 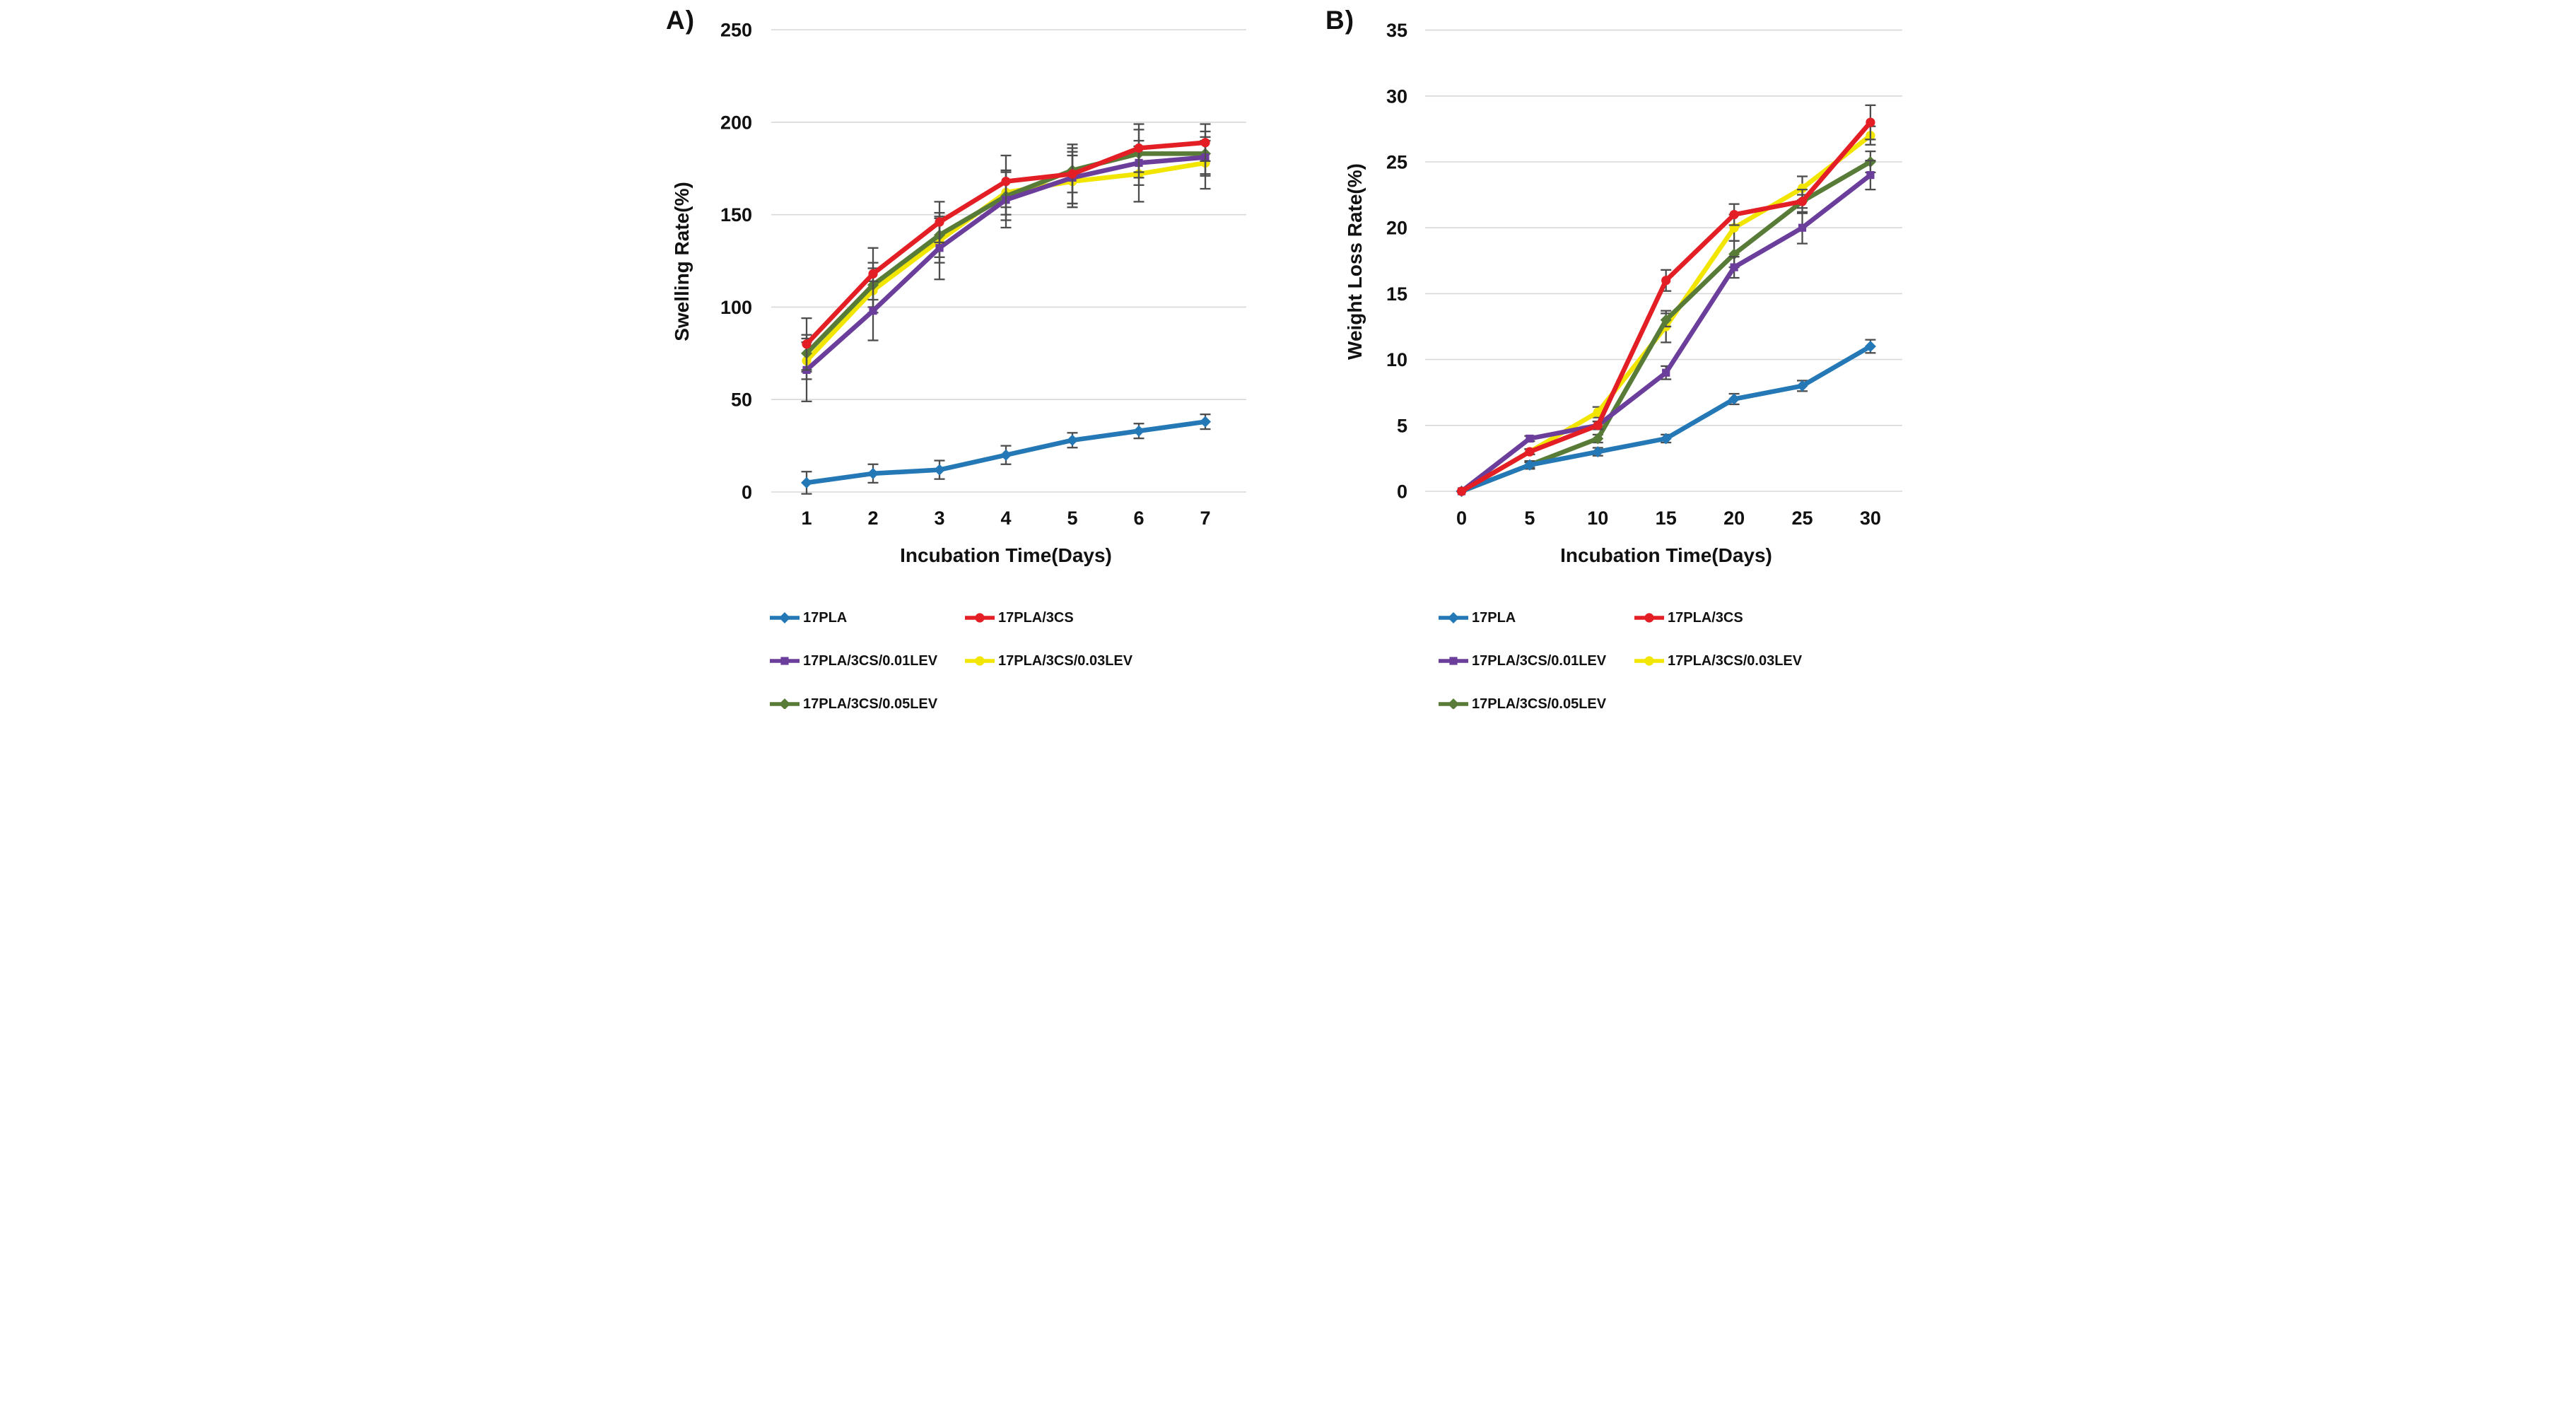 I want to click on panel-b-label: B), so click(x=1340, y=20).